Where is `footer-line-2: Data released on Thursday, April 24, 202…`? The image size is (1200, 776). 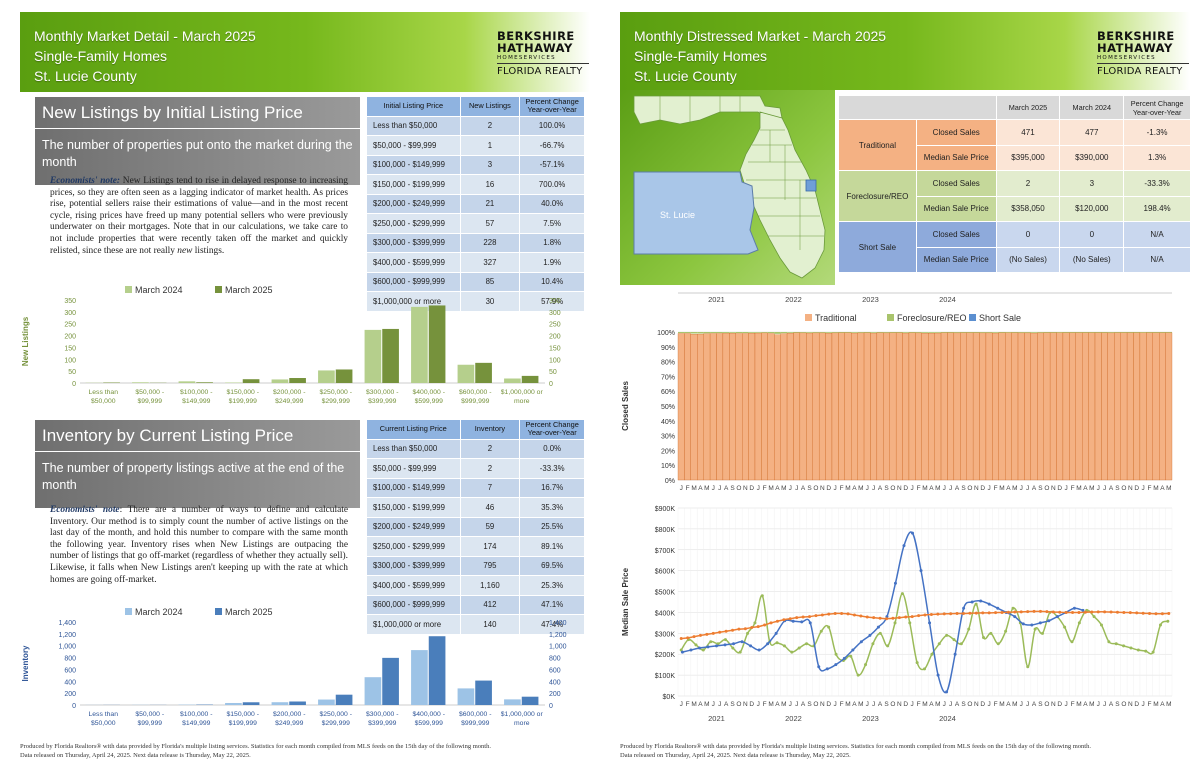 footer-line-2: Data released on Thursday, April 24, 202… is located at coordinates (135, 755).